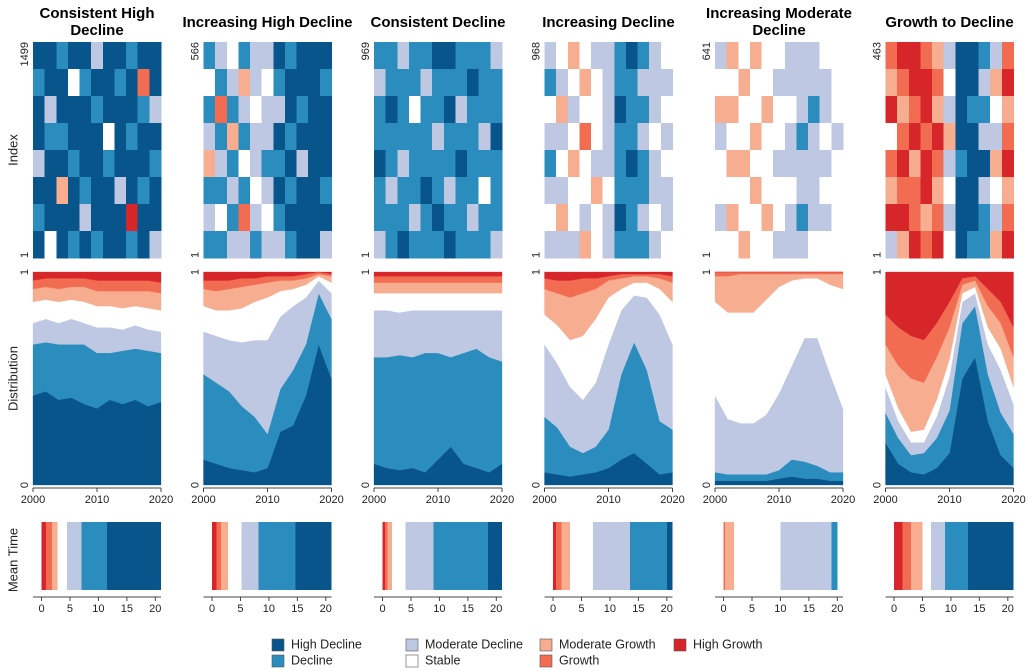 This screenshot has height=671, width=1028. What do you see at coordinates (161, 500) in the screenshot?
I see `x-tick-label: 2020` at bounding box center [161, 500].